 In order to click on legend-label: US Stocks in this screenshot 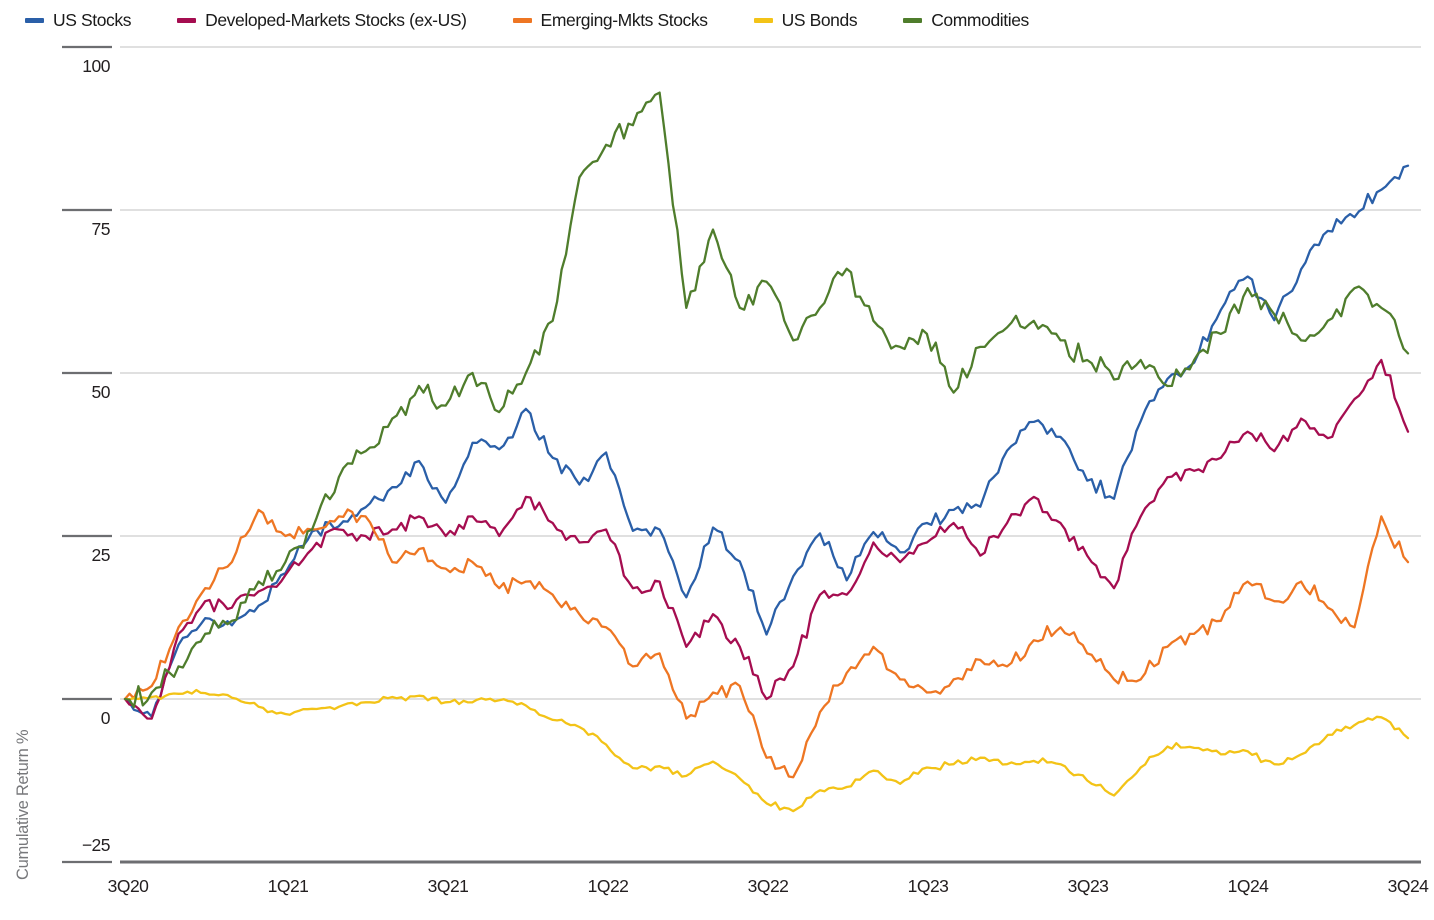, I will do `click(92, 20)`.